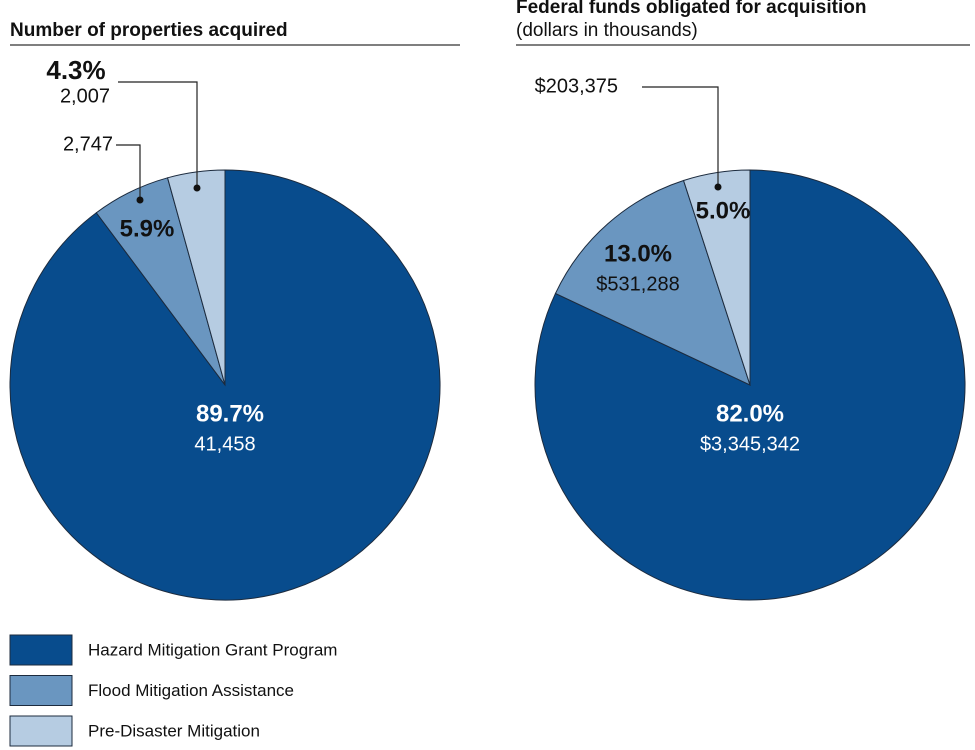 This screenshot has width=975, height=750. Describe the element at coordinates (212, 649) in the screenshot. I see `legend-label: Hazard Mitigation Grant Program` at that location.